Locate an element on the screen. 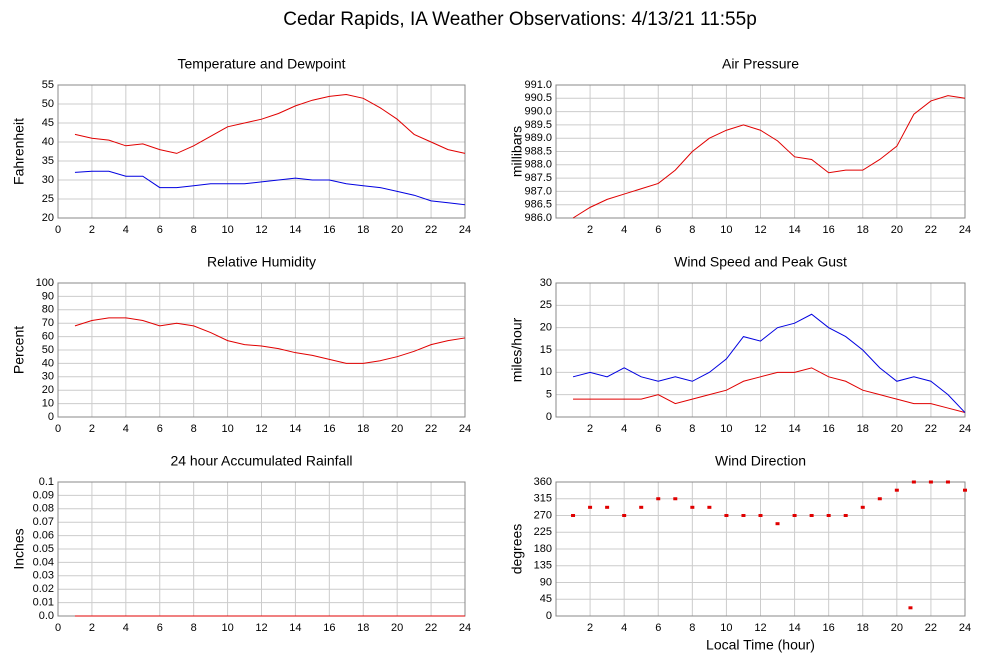  y-tick-label: 0.07 is located at coordinates (43, 522).